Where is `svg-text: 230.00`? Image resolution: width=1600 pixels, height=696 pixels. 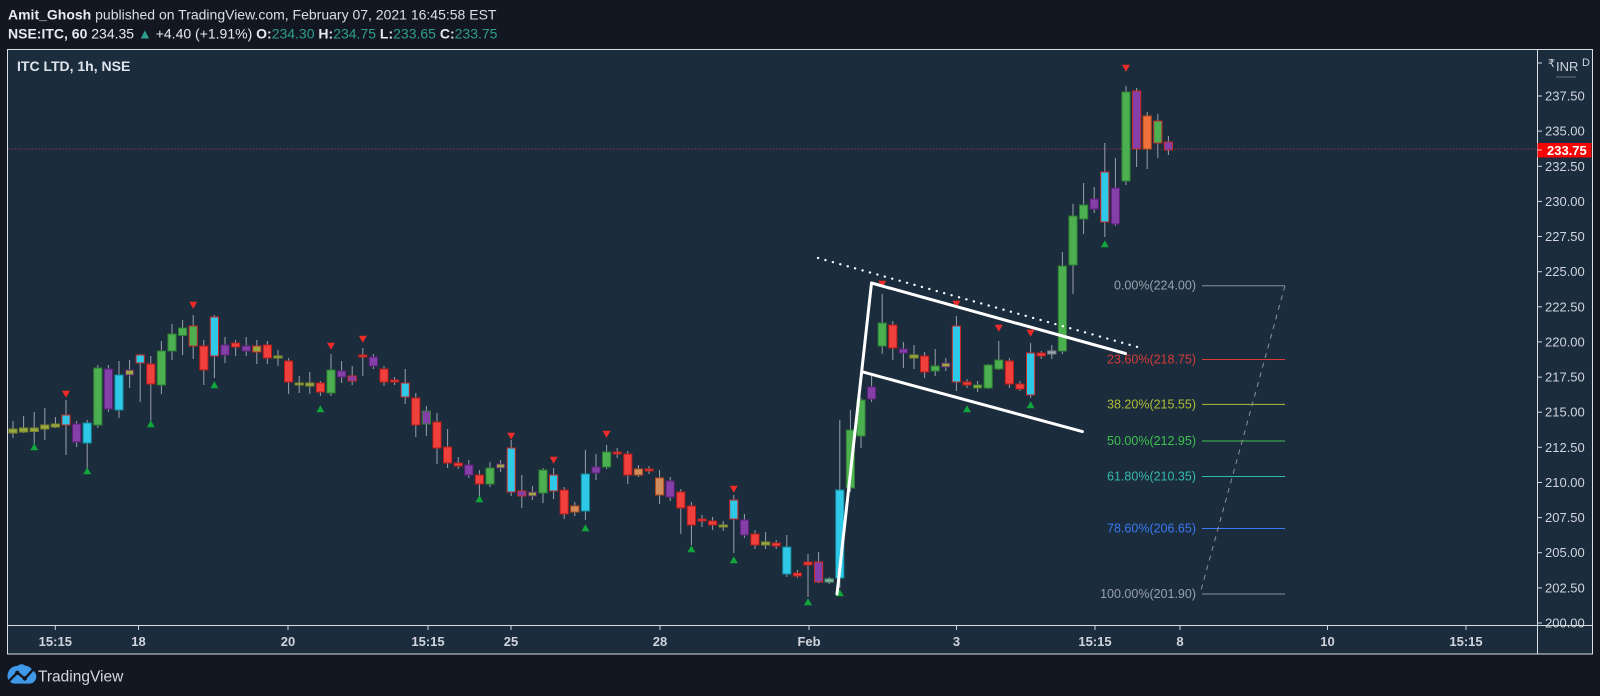 svg-text: 230.00 is located at coordinates (1565, 201).